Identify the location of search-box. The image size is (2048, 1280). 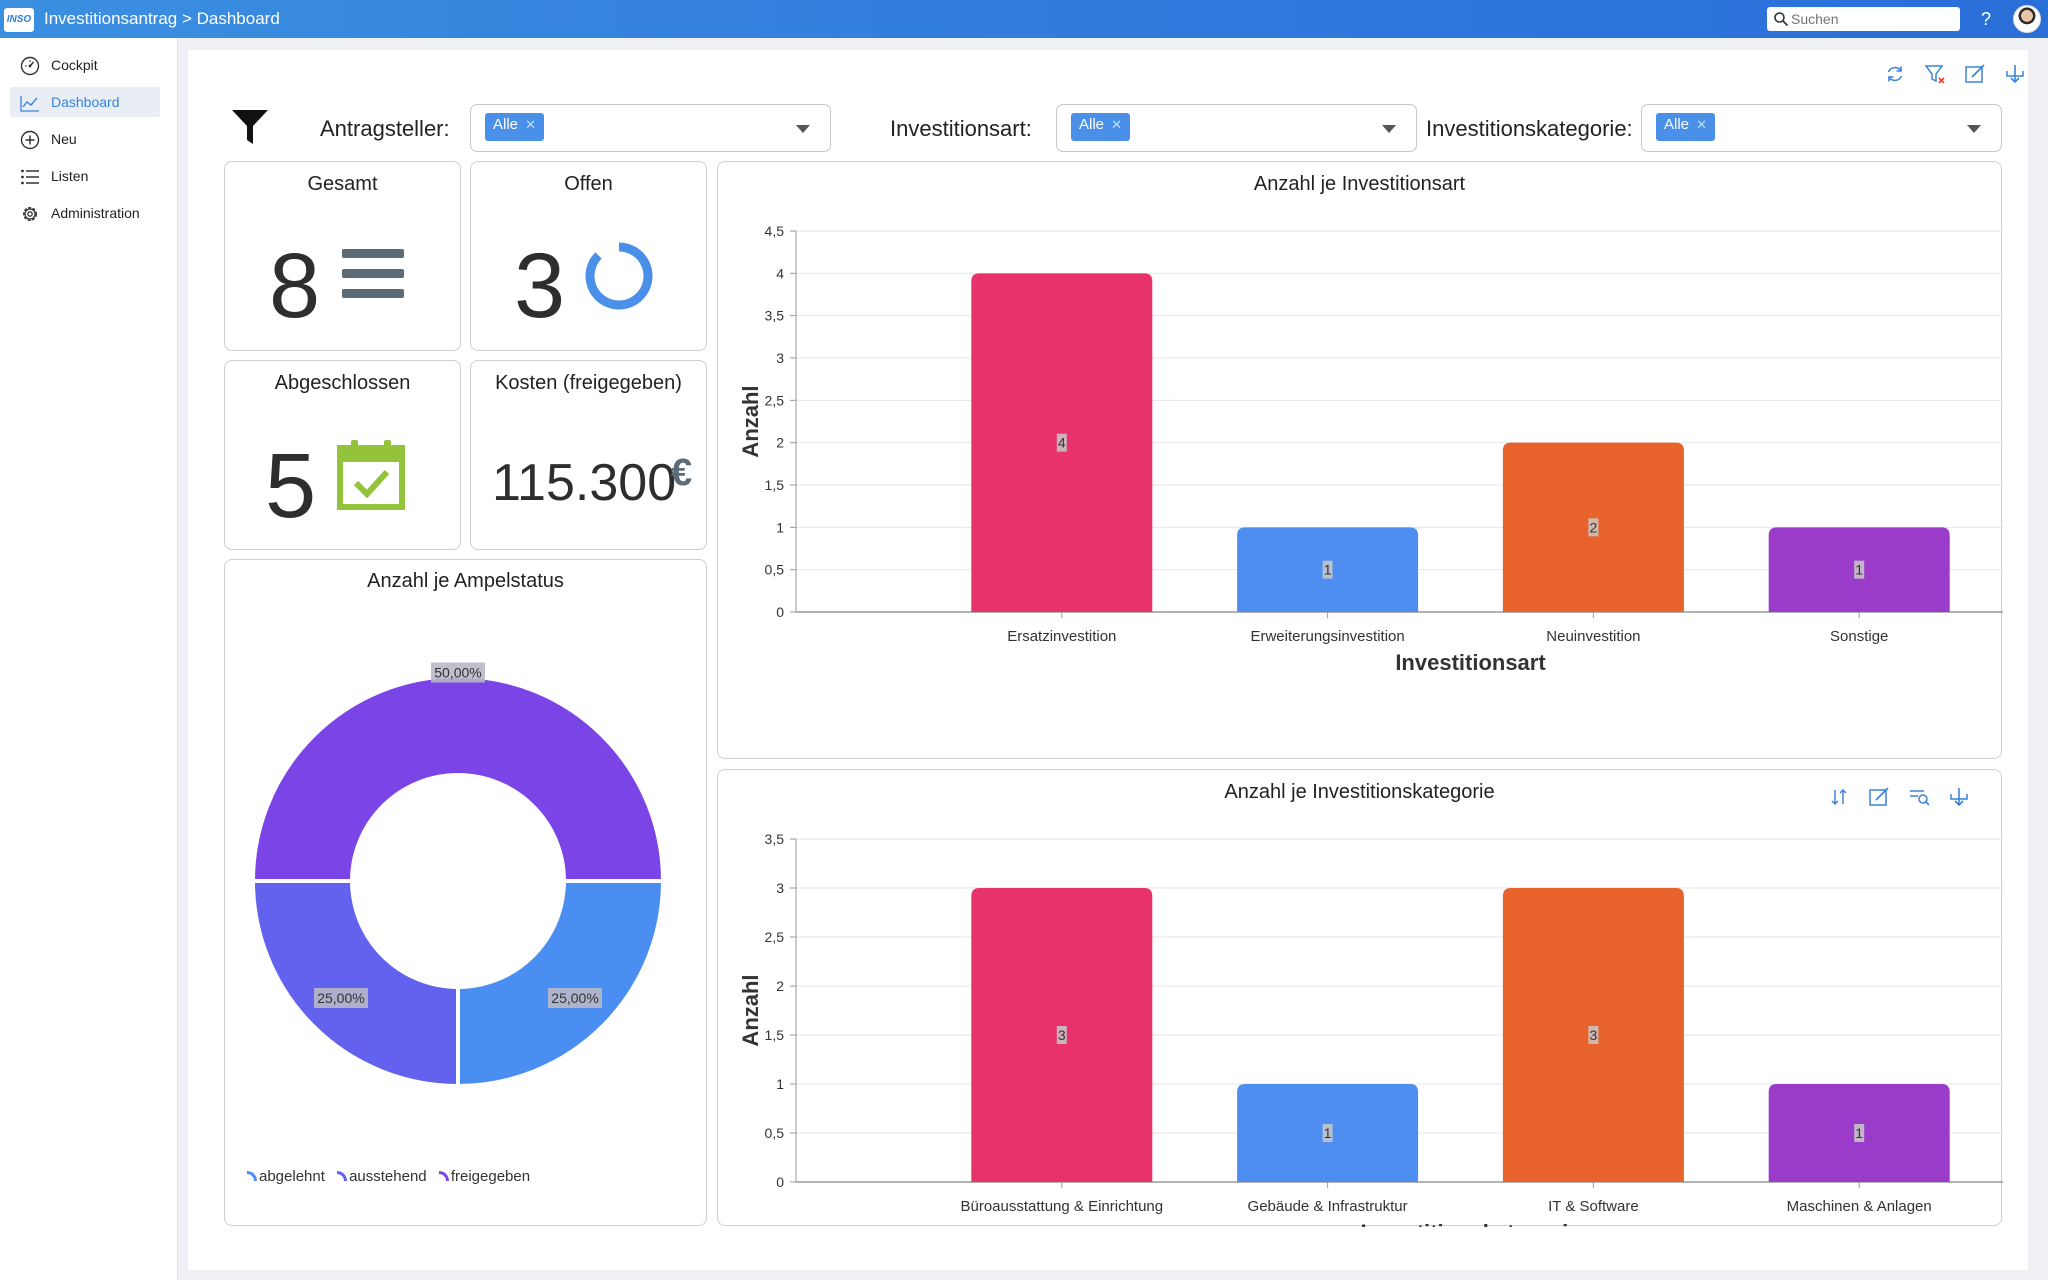
(1863, 19).